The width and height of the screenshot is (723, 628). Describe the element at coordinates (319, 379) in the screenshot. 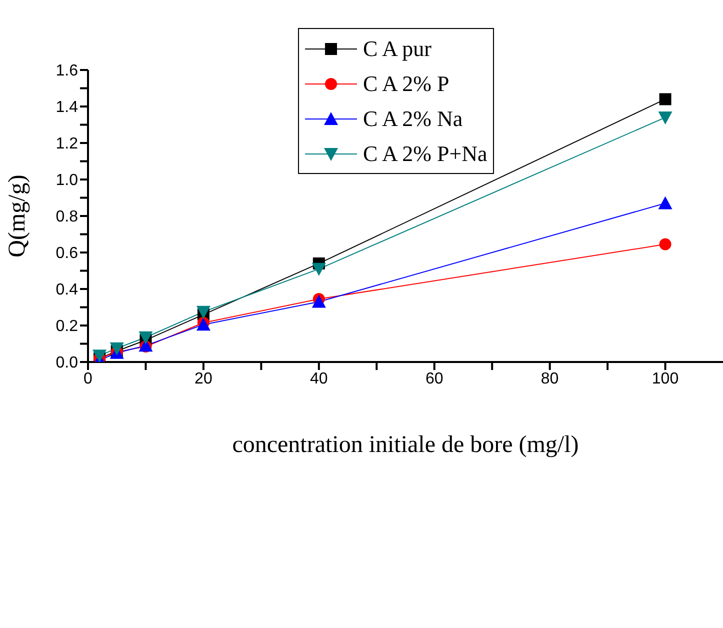

I see `x-tick-label: 40` at that location.